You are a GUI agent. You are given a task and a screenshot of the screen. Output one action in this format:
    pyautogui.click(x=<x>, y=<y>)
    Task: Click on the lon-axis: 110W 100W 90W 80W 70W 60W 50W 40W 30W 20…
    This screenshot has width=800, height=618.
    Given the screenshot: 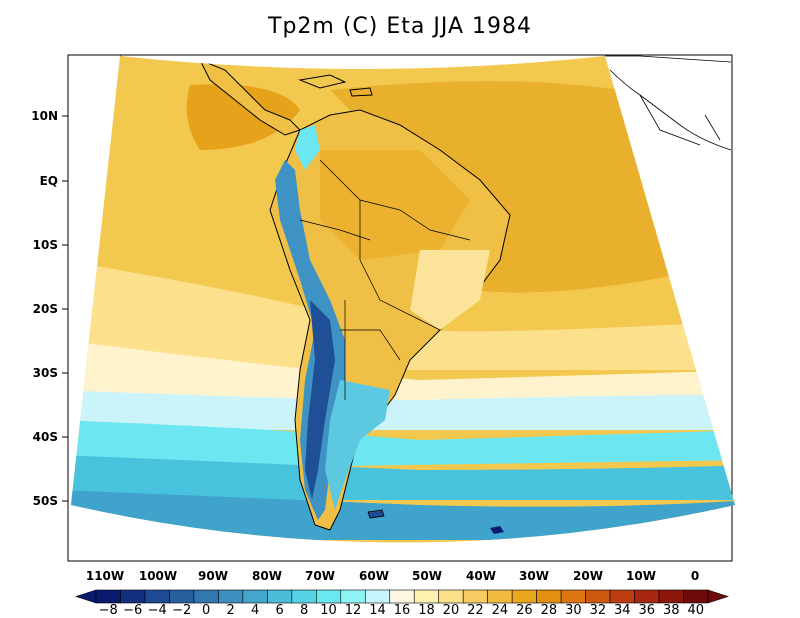 What is the action you would take?
    pyautogui.click(x=392, y=576)
    